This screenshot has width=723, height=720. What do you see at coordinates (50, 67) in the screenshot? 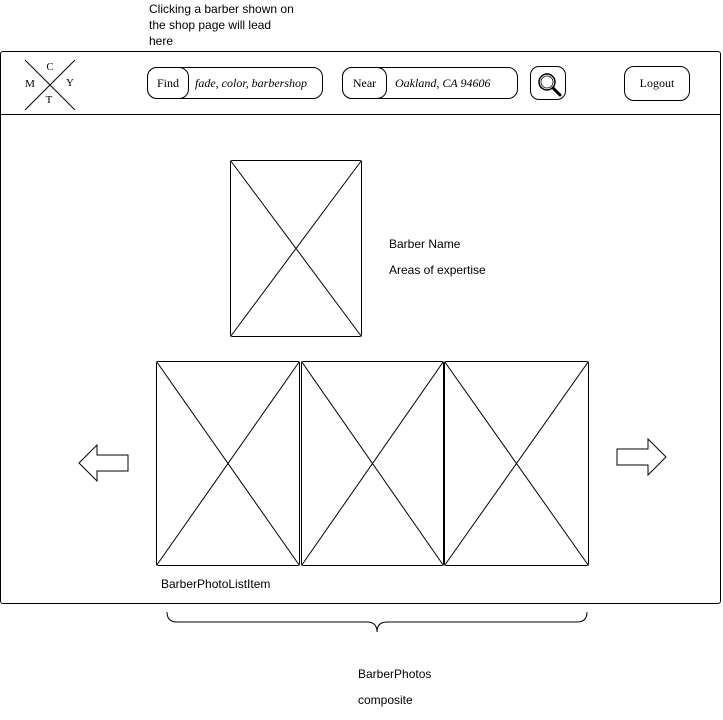
I see `logo-letter-top: C` at bounding box center [50, 67].